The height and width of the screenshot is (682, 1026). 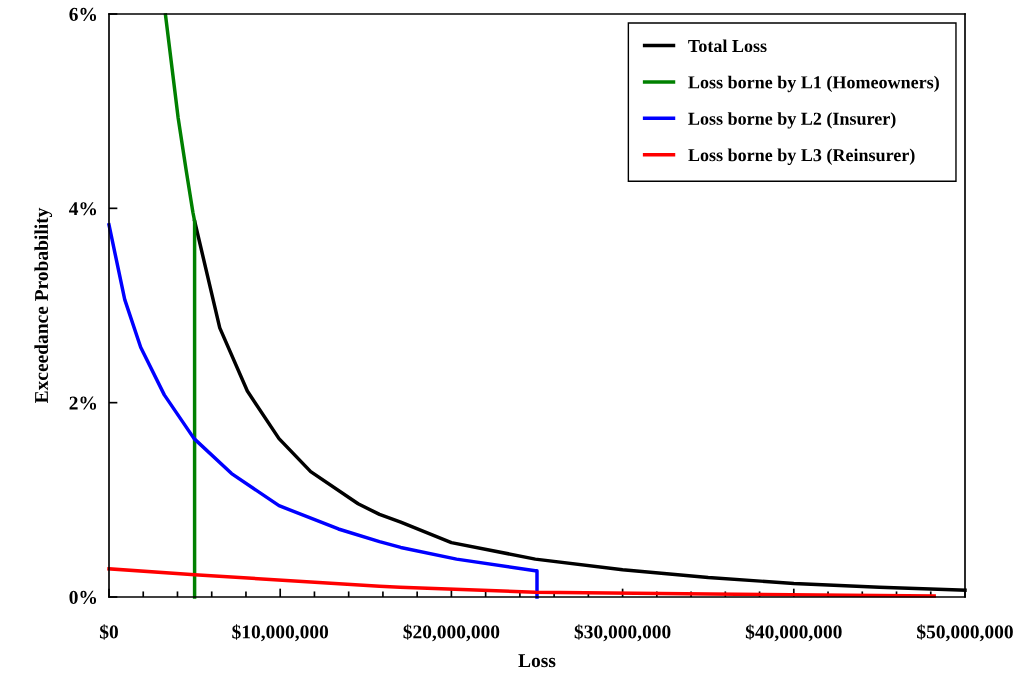 What do you see at coordinates (727, 46) in the screenshot?
I see `legend-label: Total Loss` at bounding box center [727, 46].